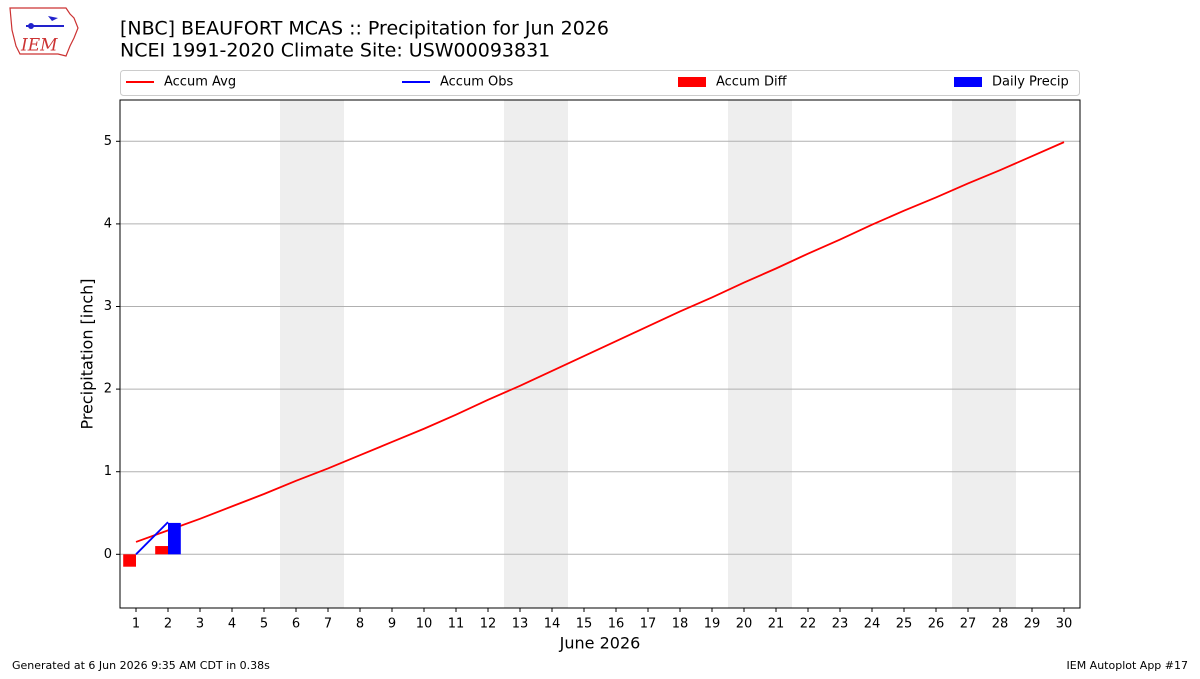 The height and width of the screenshot is (679, 1200). Describe the element at coordinates (53, 18) in the screenshot. I see `logo-flag` at that location.